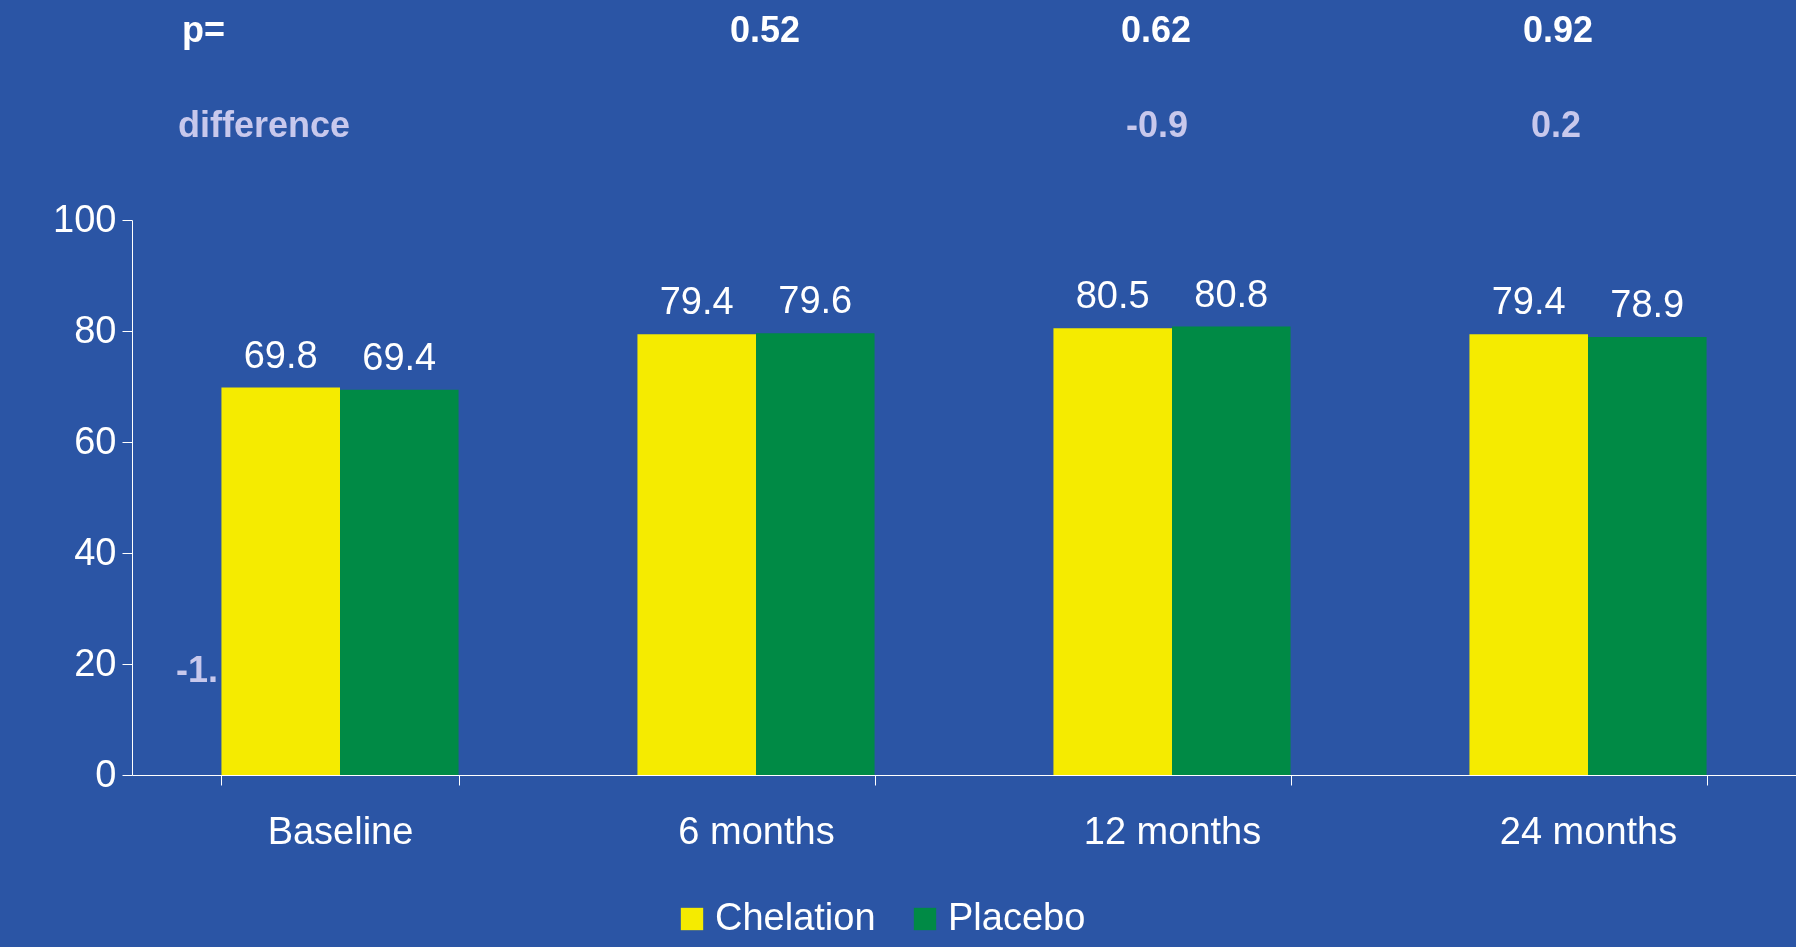  Describe the element at coordinates (340, 830) in the screenshot. I see `x-tick-label: Baseline` at that location.